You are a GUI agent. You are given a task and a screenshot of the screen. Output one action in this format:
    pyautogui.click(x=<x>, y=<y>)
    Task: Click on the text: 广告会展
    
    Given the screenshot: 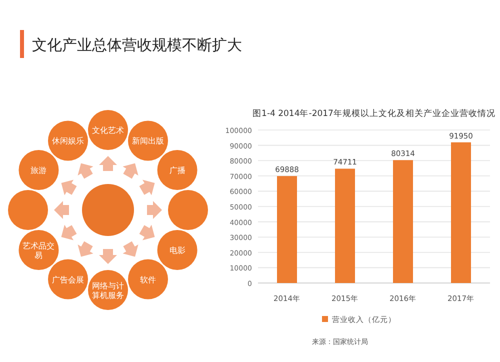 What is the action you would take?
    pyautogui.click(x=68, y=279)
    